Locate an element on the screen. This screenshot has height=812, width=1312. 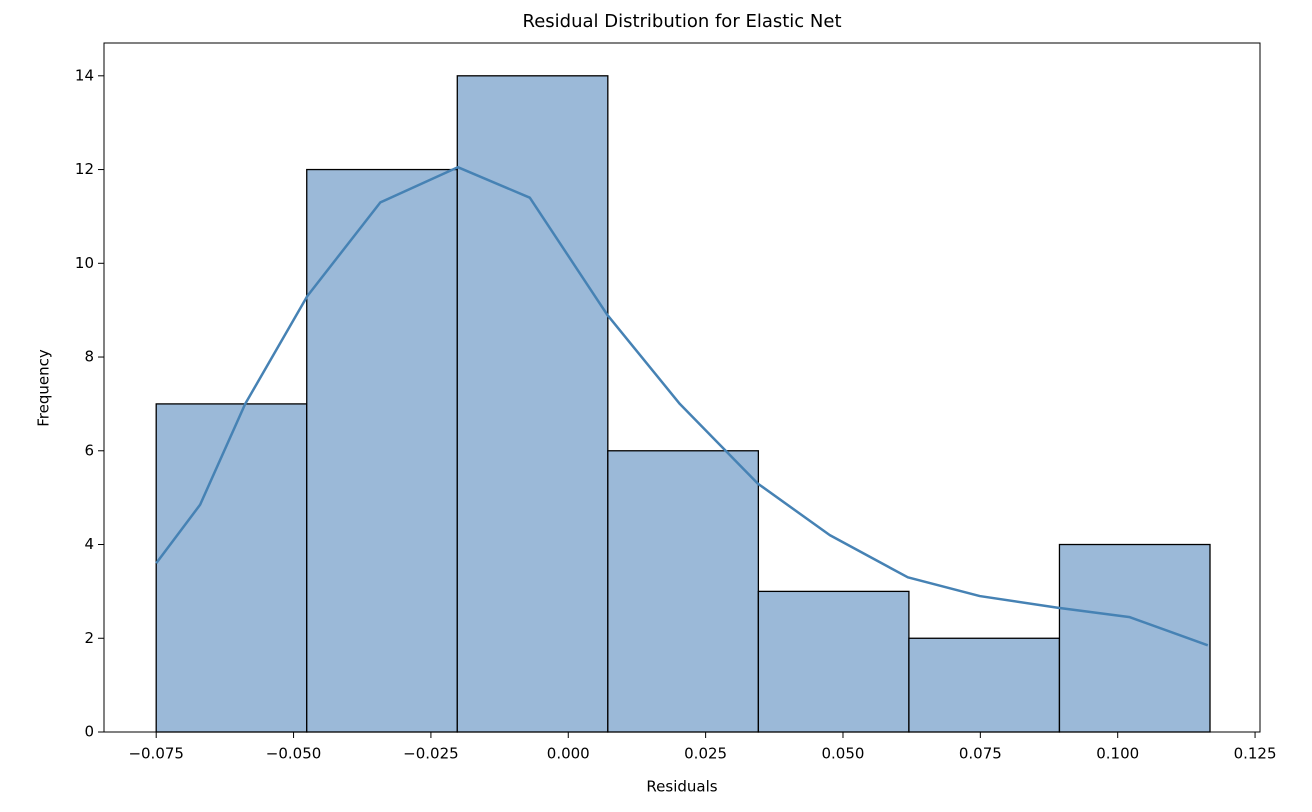
x-tick-label: −0.075 is located at coordinates (156, 754).